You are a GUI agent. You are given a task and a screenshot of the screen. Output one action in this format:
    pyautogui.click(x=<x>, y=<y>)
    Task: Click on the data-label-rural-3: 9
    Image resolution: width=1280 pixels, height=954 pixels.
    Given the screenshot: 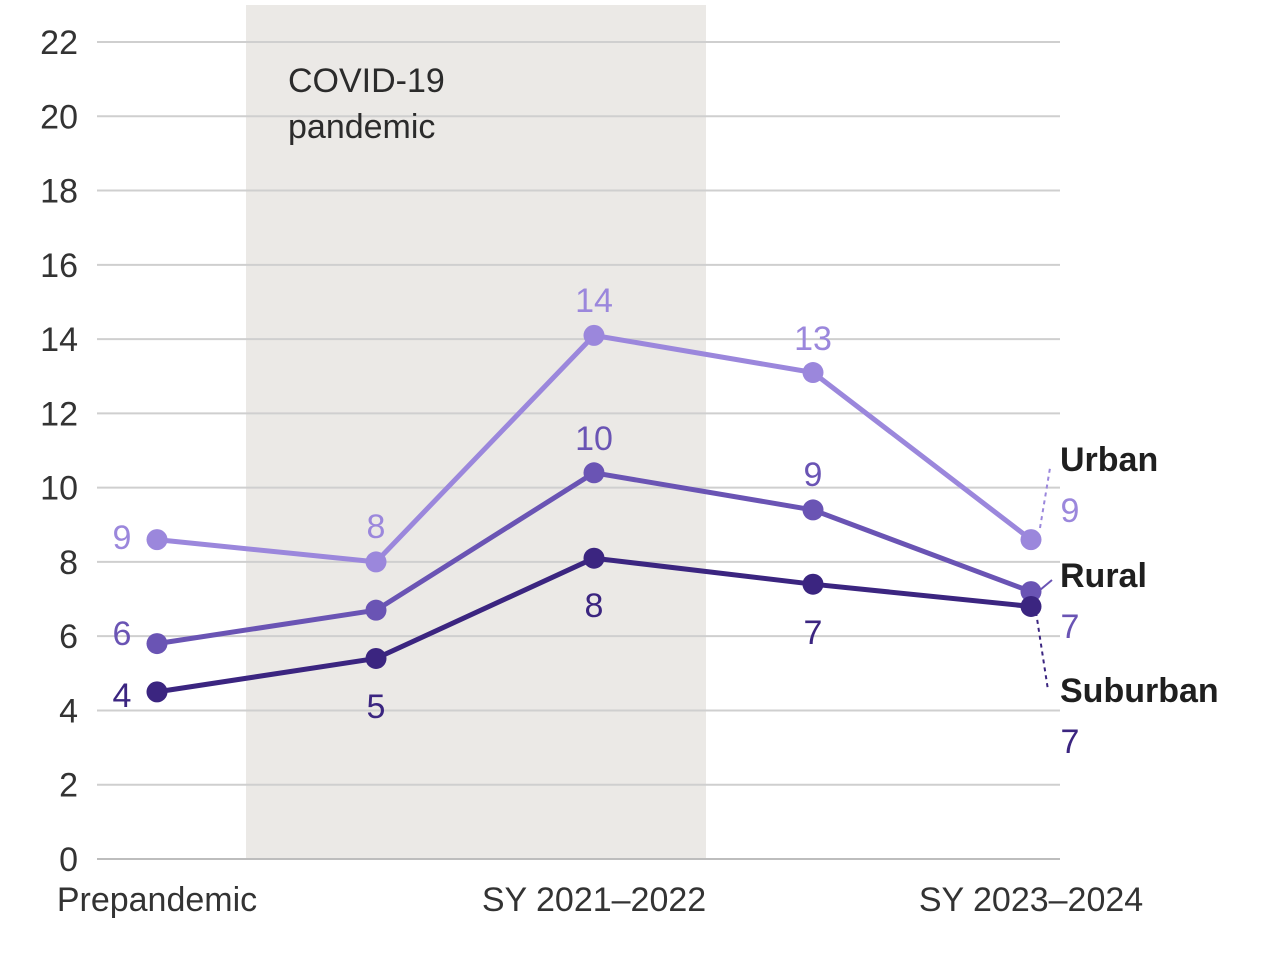 What is the action you would take?
    pyautogui.click(x=813, y=475)
    